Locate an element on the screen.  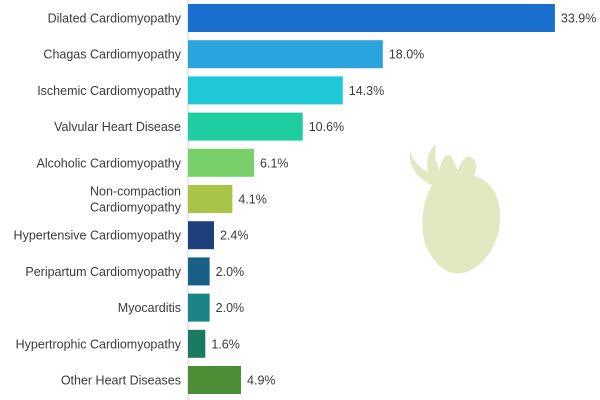
bar-value-label: 4.1% is located at coordinates (252, 200).